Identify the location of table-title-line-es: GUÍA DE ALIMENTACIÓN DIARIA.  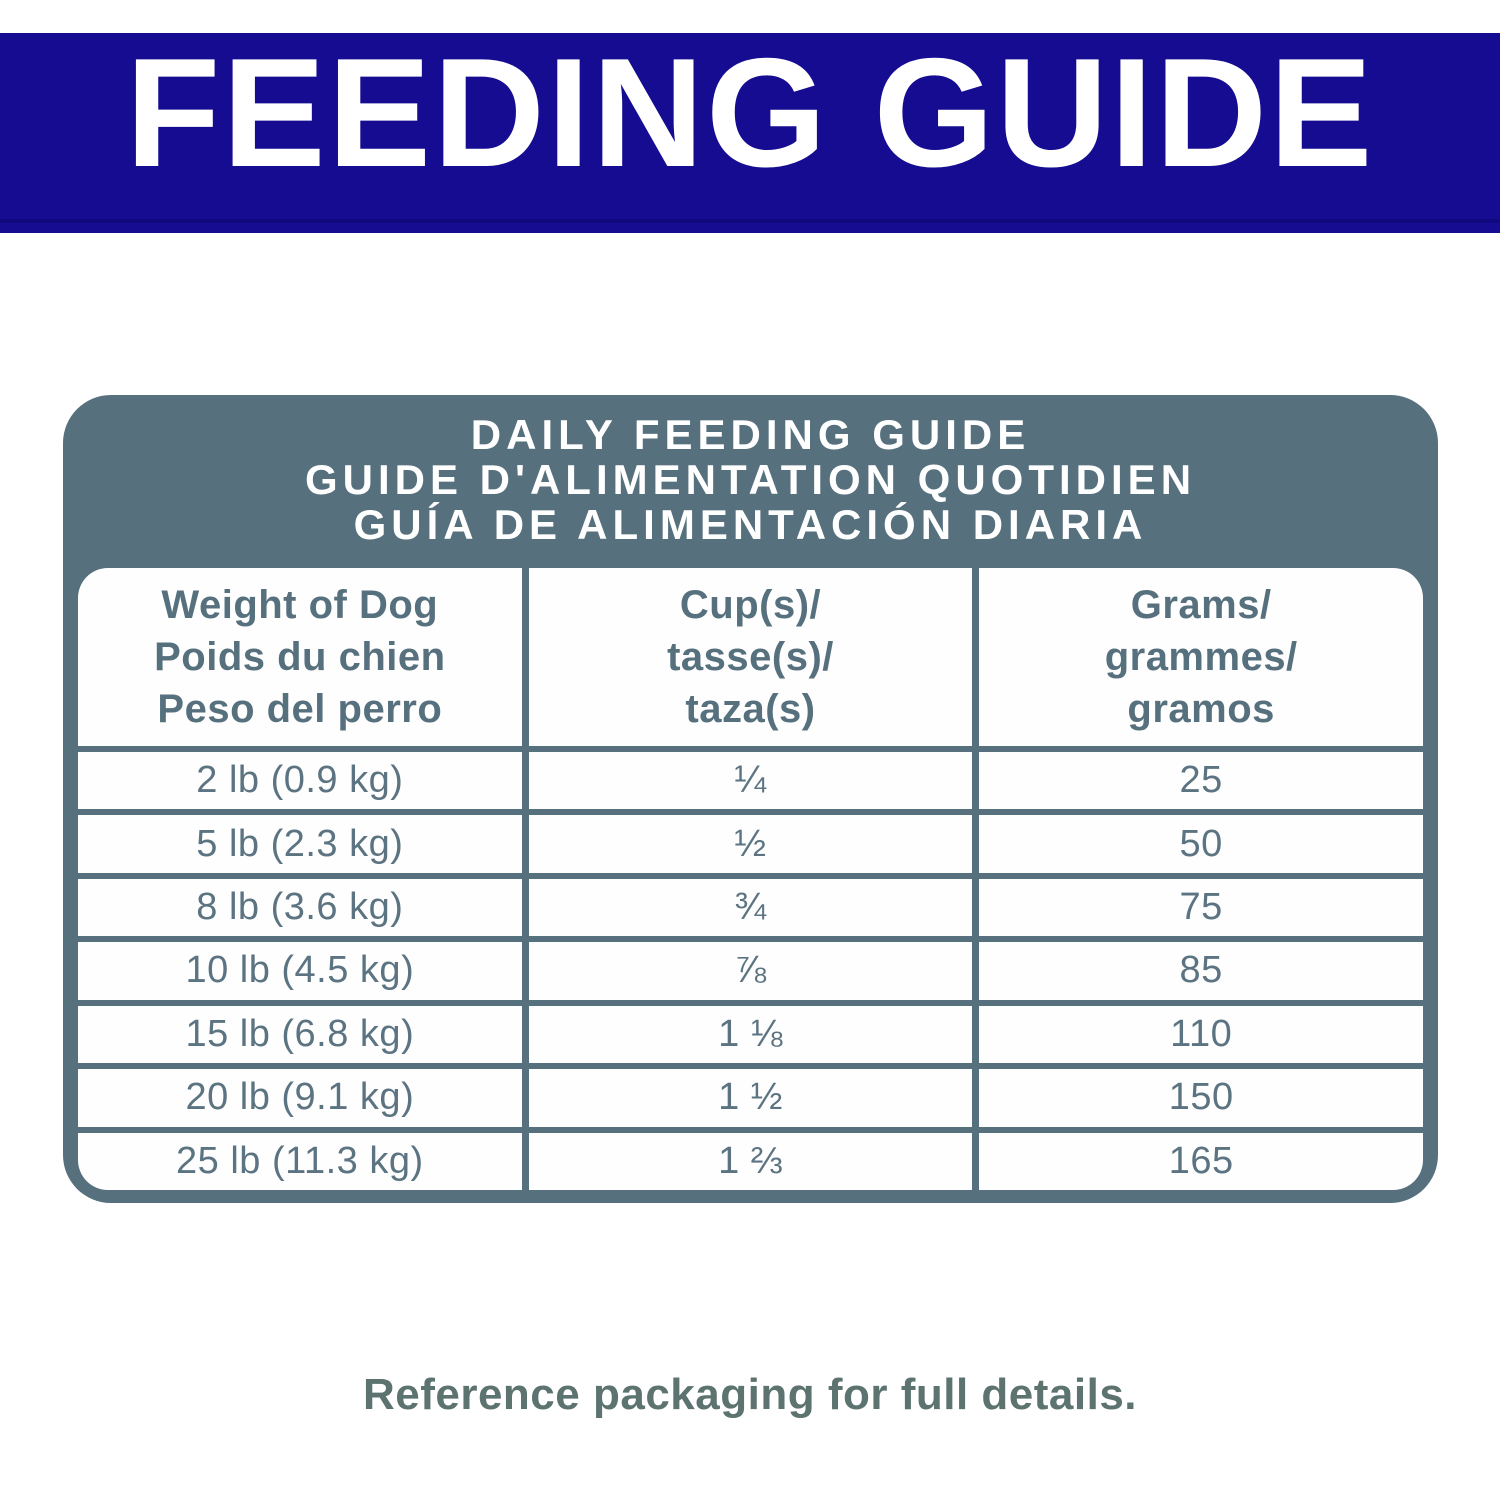
(750, 524).